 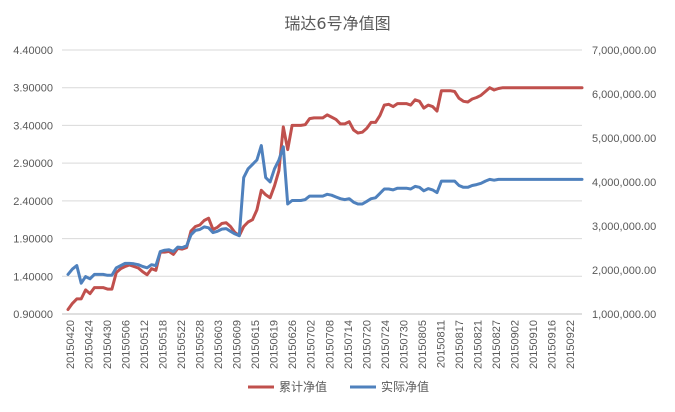 I want to click on y-left-tick-label: 3.90000, so click(x=33, y=89).